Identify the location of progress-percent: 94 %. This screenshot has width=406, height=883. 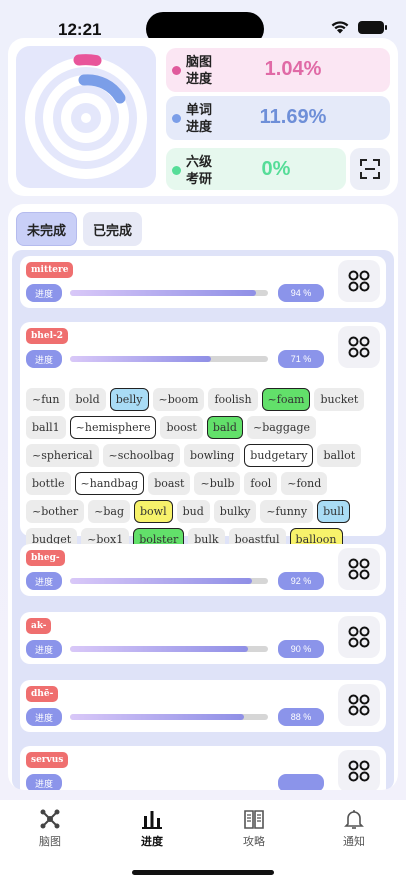
(301, 293).